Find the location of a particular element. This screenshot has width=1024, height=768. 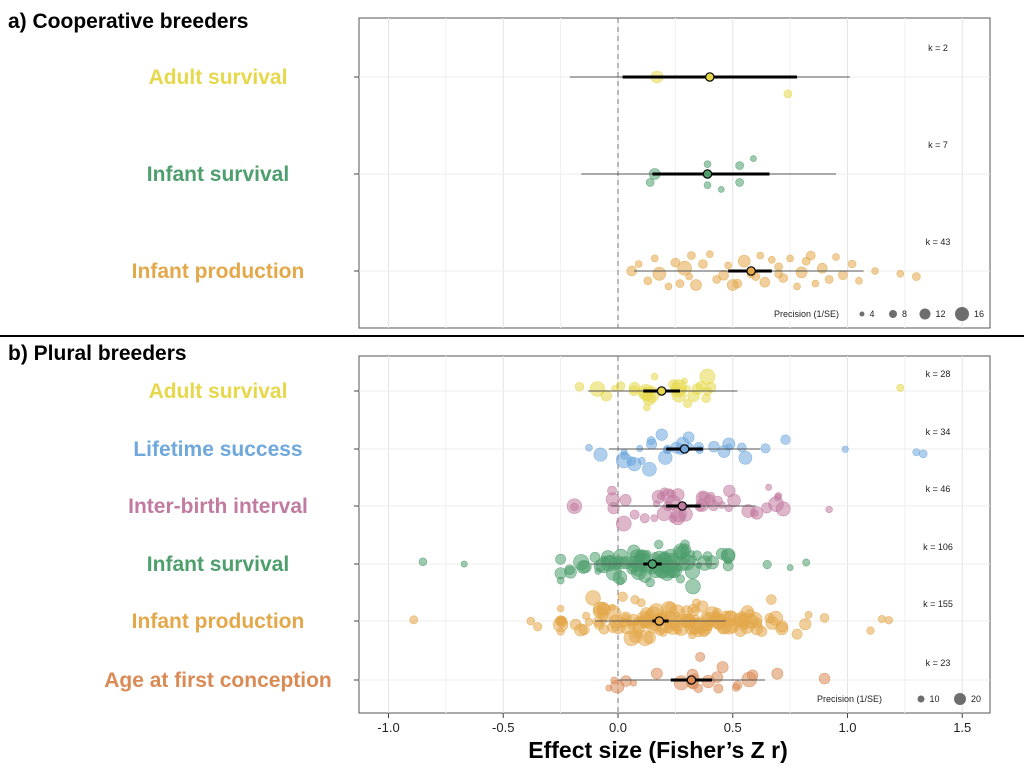

x-axis-label: Effect size (Fisher’s Z r) is located at coordinates (657, 750).